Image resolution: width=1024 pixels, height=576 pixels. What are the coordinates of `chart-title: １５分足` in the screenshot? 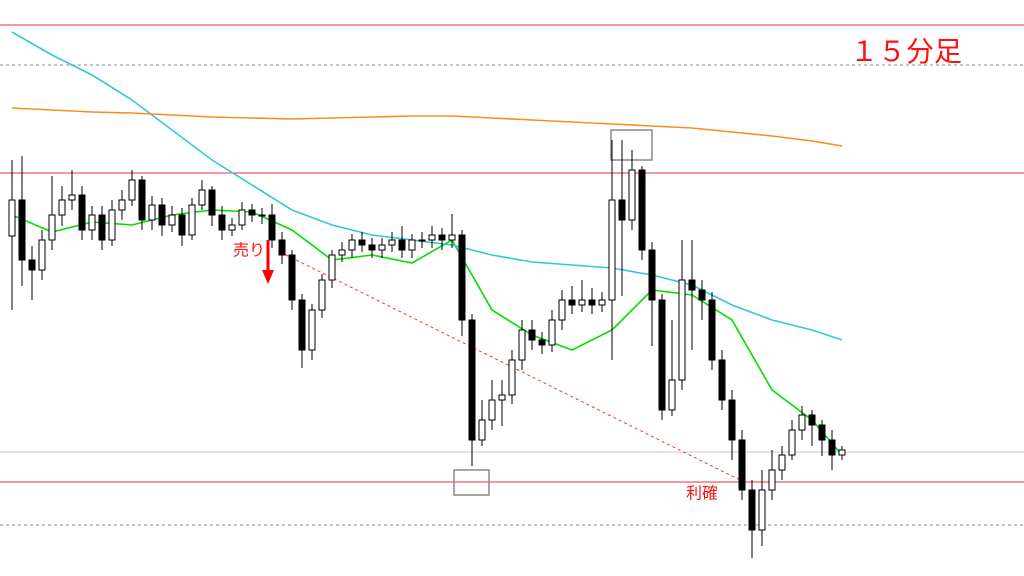 It's located at (906, 51).